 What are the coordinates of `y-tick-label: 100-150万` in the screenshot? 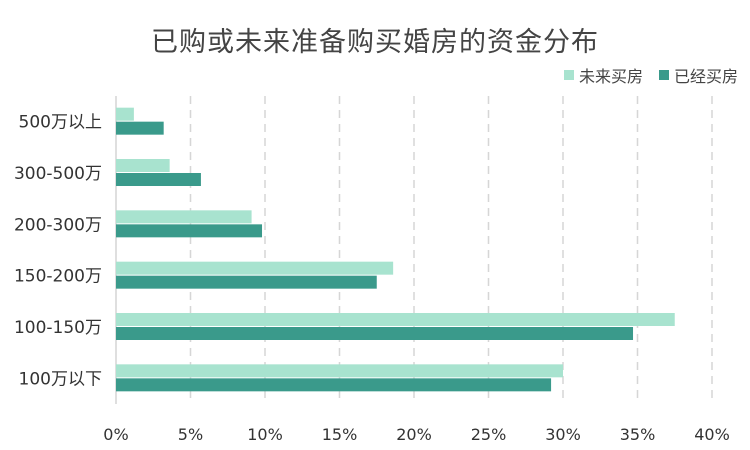 It's located at (58, 328).